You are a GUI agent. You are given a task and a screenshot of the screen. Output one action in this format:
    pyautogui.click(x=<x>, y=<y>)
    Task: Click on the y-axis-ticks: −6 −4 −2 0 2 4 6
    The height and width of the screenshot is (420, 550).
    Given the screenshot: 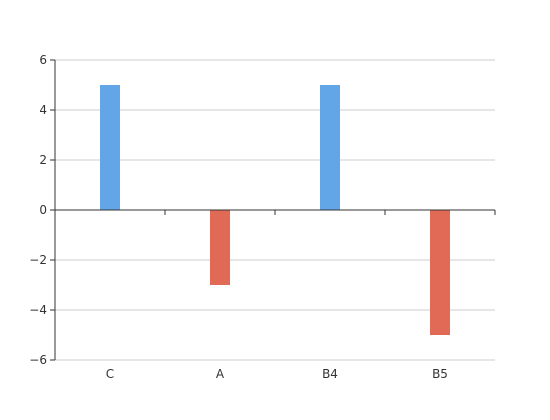 What is the action you would take?
    pyautogui.click(x=42, y=210)
    